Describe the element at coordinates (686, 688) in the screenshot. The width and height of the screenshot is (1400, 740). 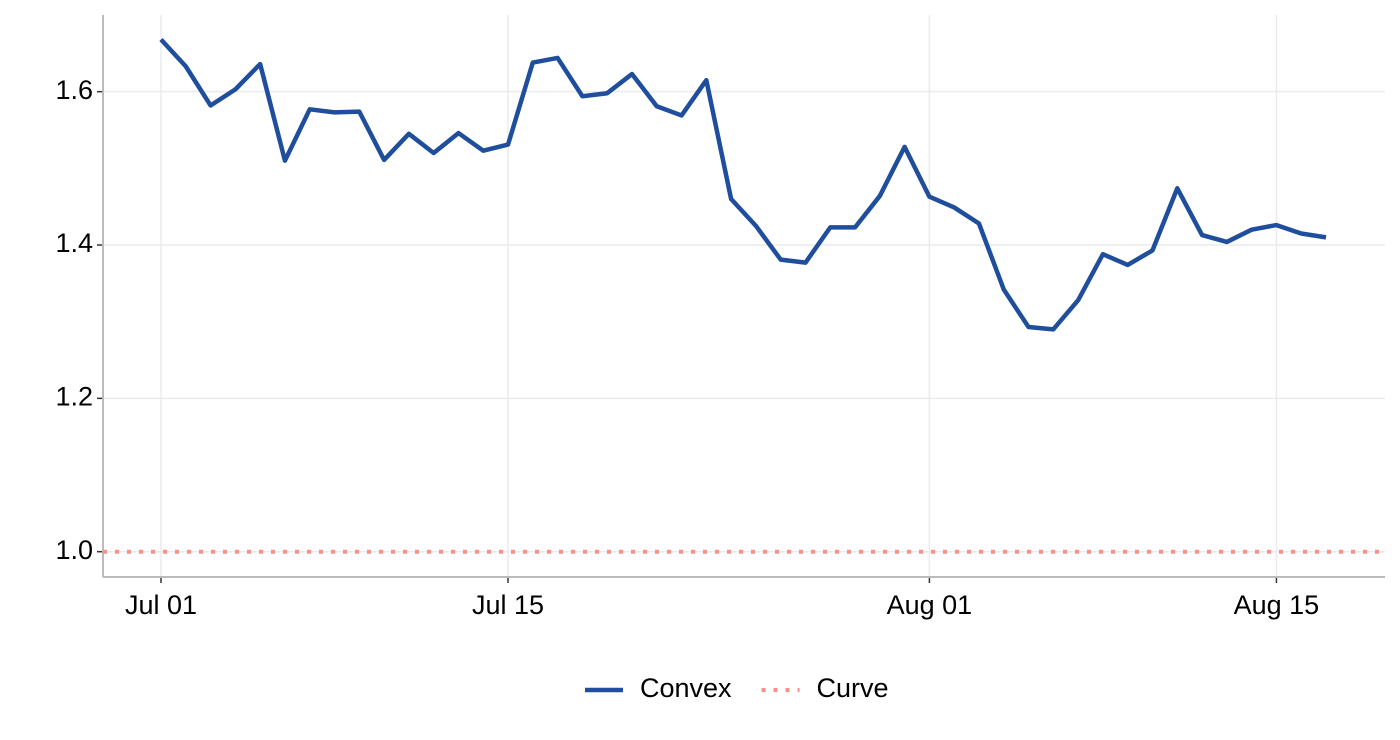
I see `legend-label: Convex` at that location.